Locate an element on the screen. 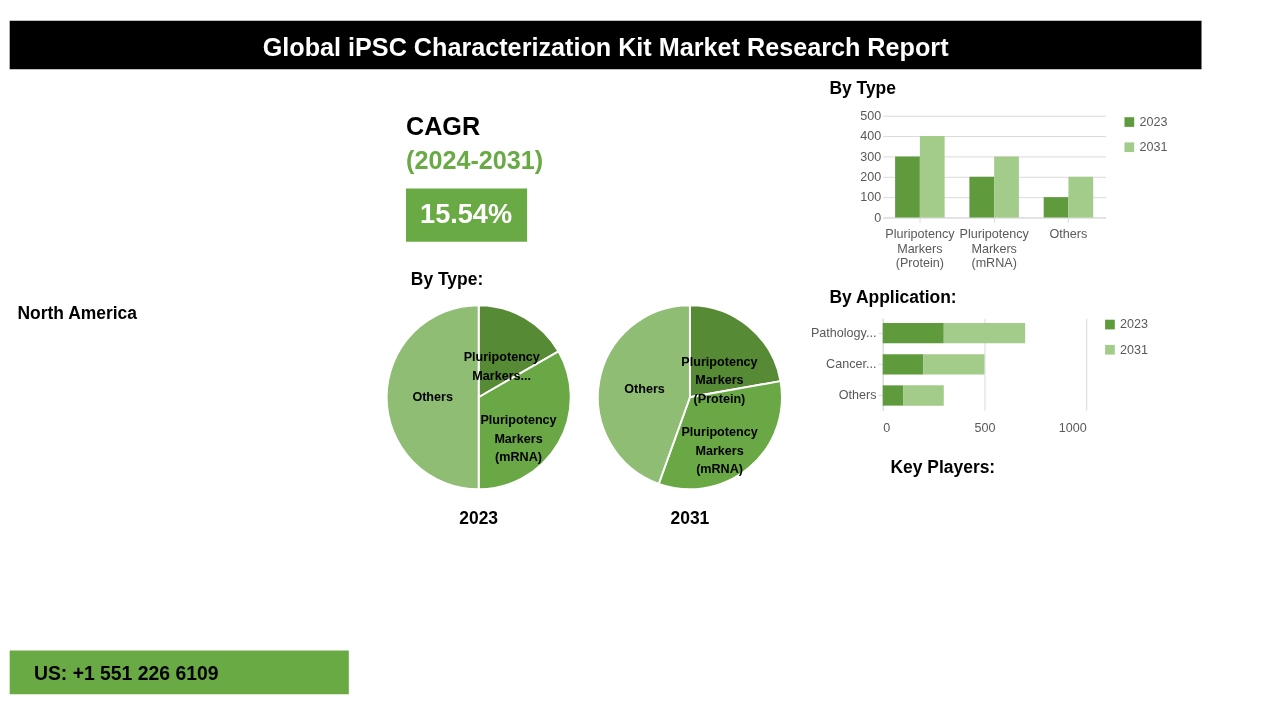 The height and width of the screenshot is (720, 1280). text: 2031 is located at coordinates (690, 518).